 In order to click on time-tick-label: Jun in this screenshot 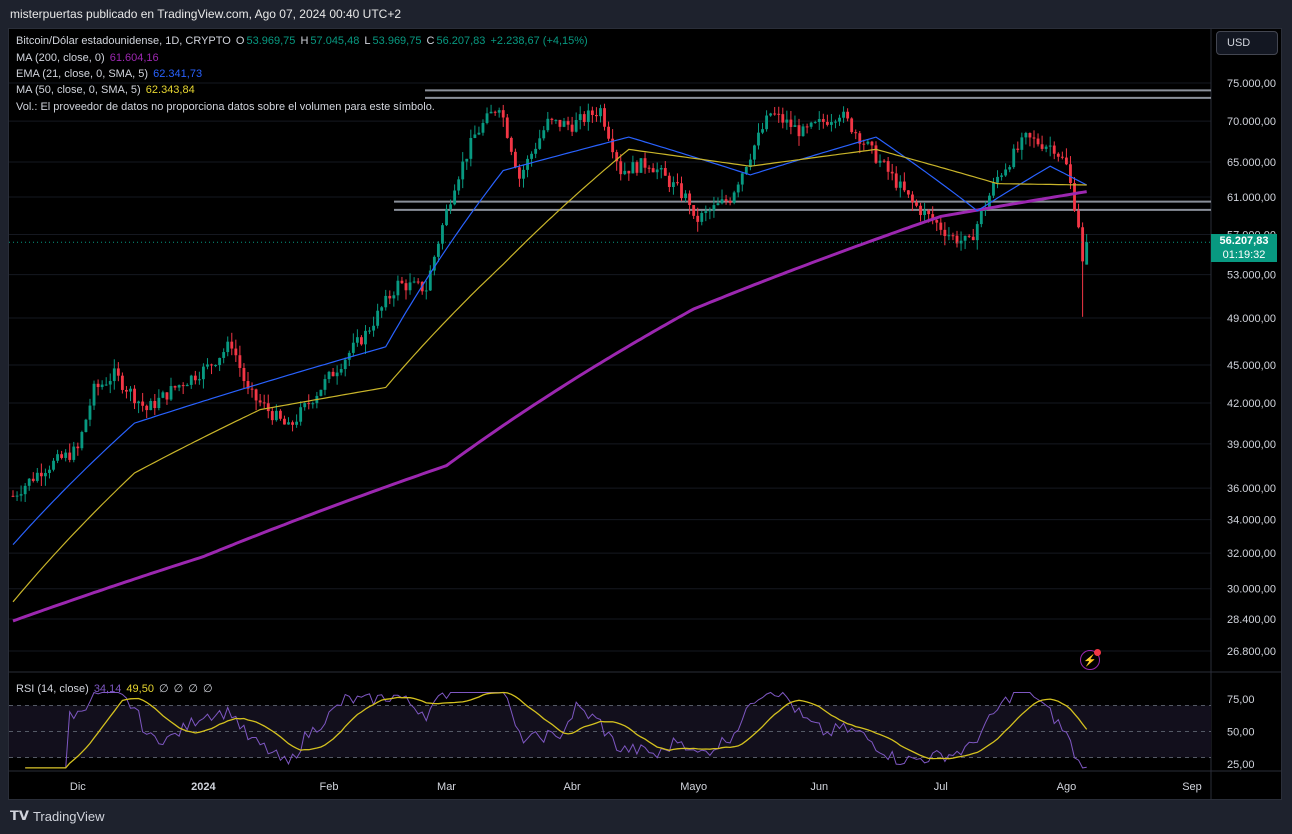, I will do `click(819, 787)`.